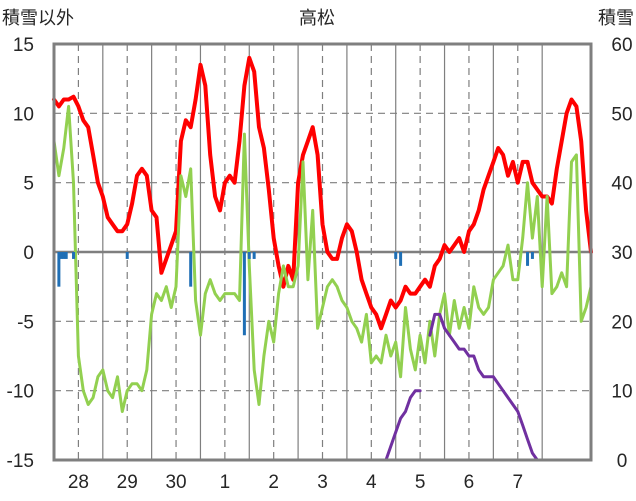  Describe the element at coordinates (622, 461) in the screenshot. I see `right-tick-label: 0` at that location.